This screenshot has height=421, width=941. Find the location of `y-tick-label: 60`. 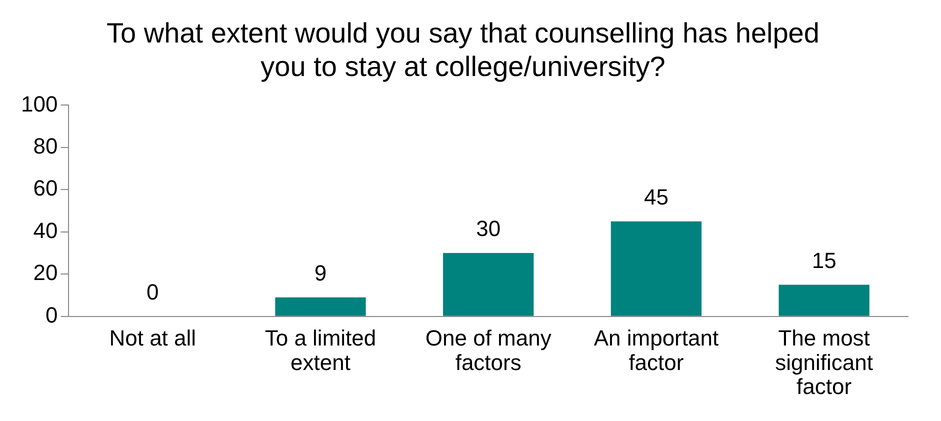

y-tick-label: 60 is located at coordinates (45, 188).